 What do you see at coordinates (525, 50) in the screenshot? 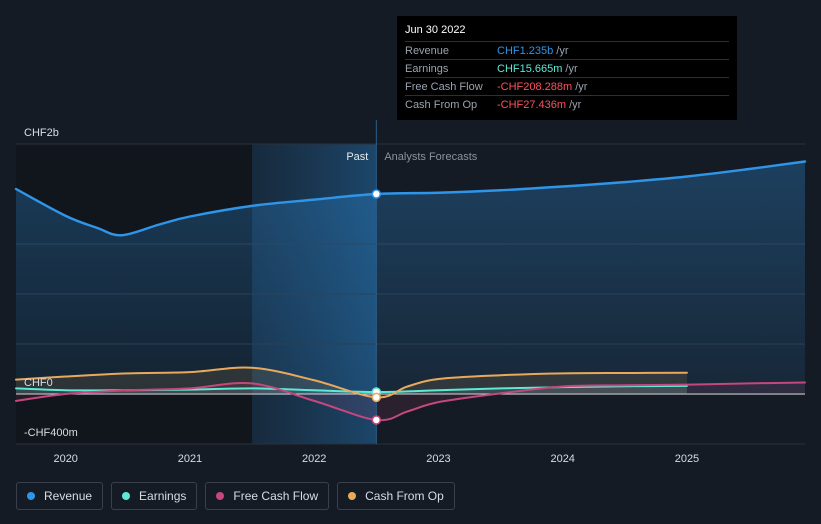
I see `tooltip-value: CHF1.235b` at bounding box center [525, 50].